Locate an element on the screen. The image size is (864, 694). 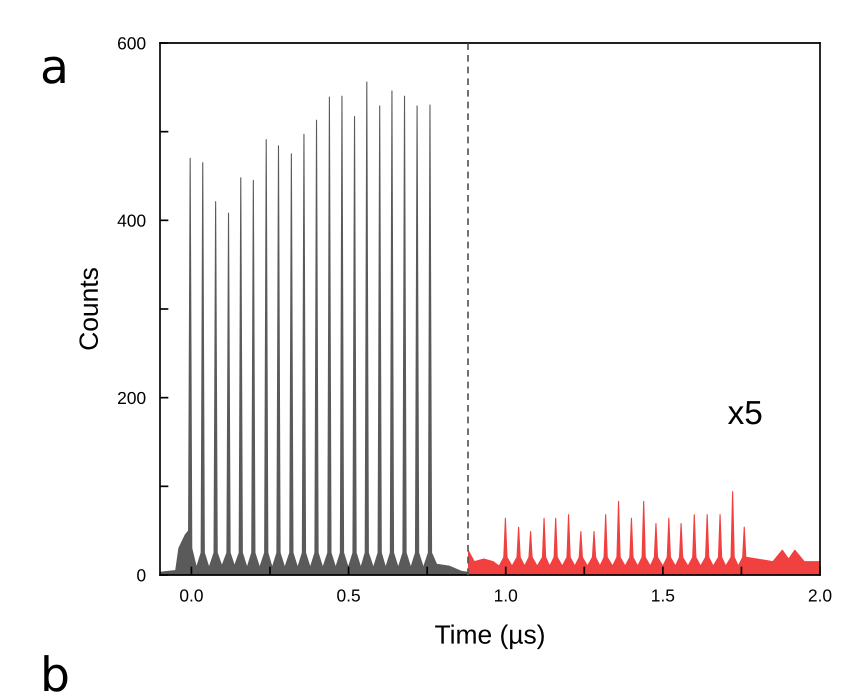
x-tick-label: 0.0 is located at coordinates (191, 595).